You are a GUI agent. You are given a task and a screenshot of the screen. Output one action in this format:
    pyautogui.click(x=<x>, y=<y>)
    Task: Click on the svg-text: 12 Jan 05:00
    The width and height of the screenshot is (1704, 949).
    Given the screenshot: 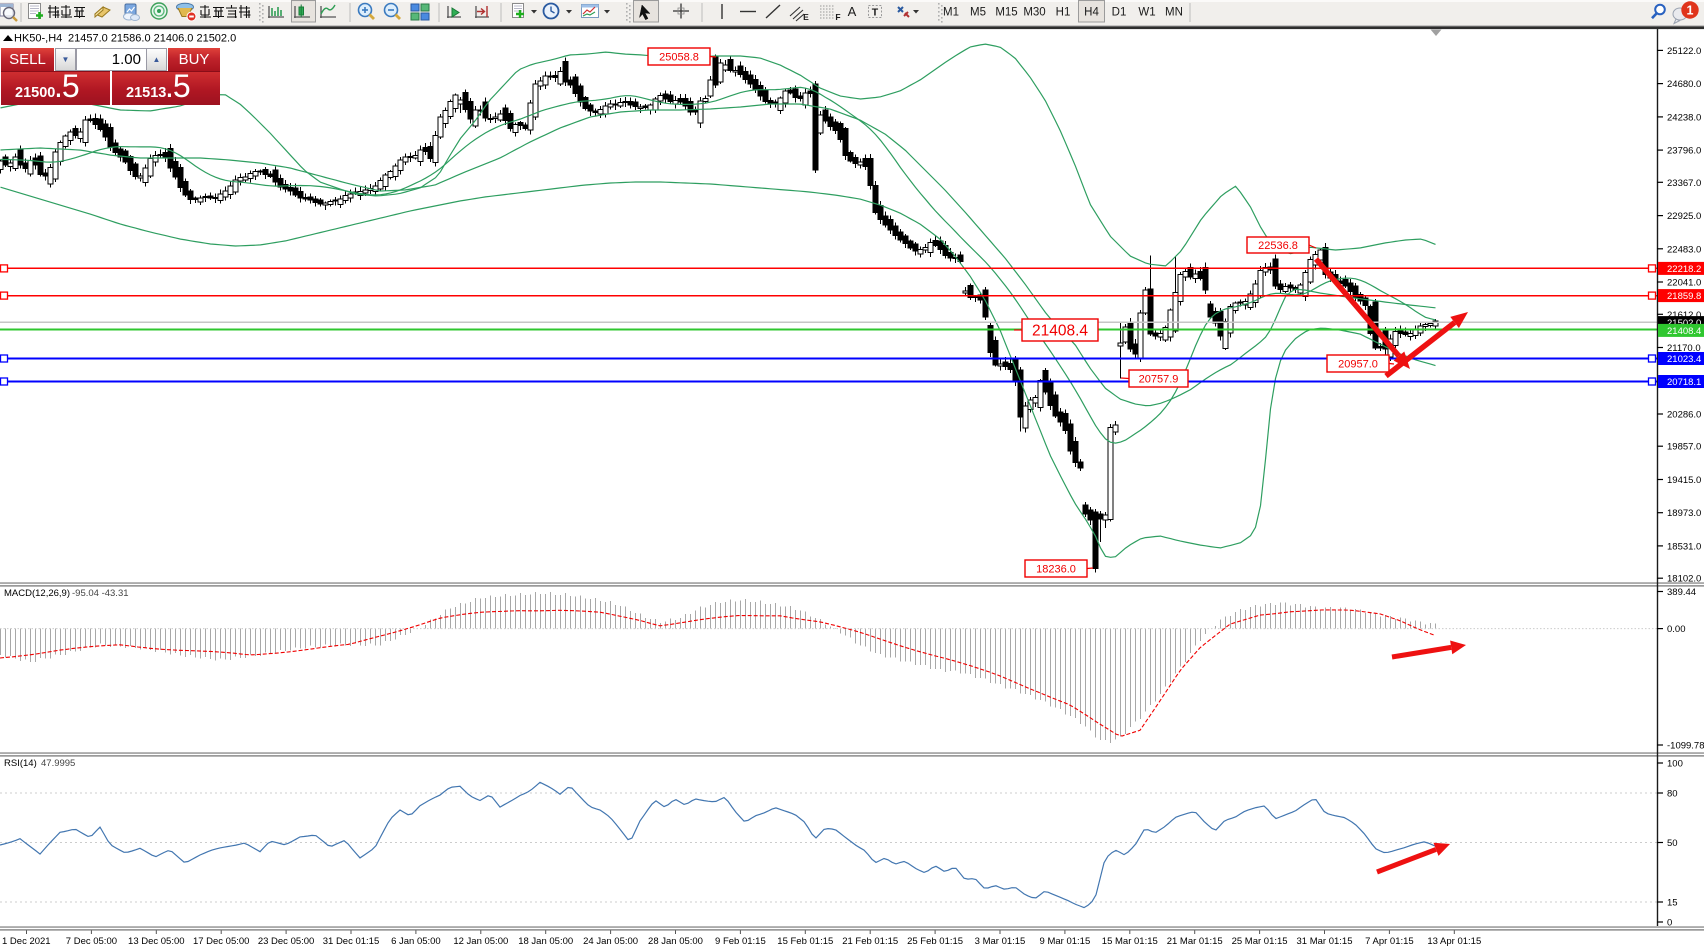 What is the action you would take?
    pyautogui.click(x=480, y=941)
    